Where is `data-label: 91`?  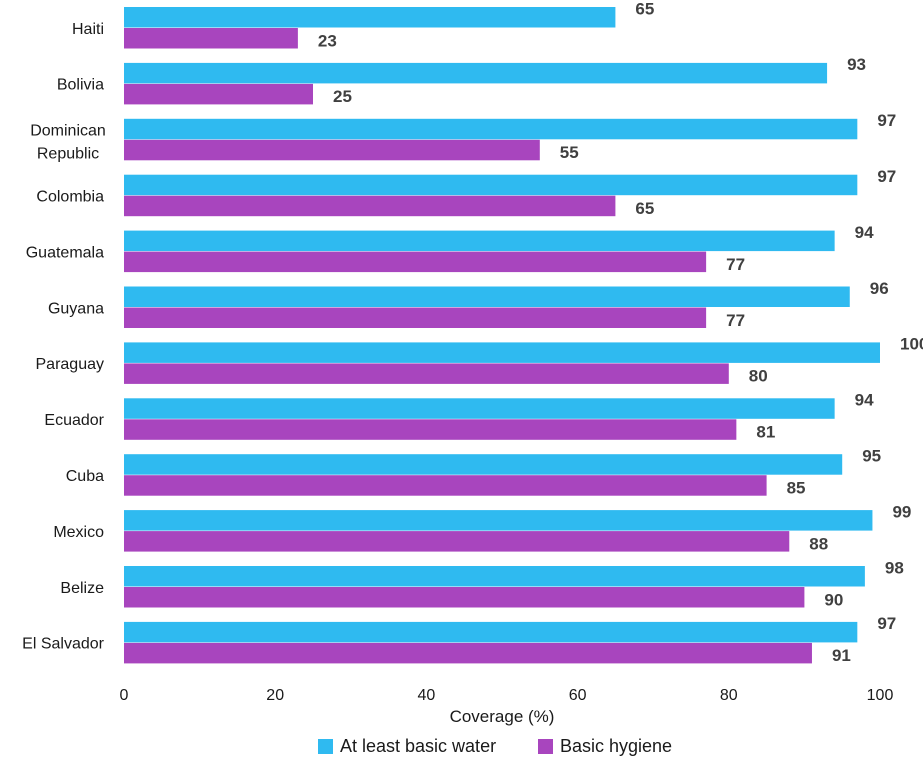 data-label: 91 is located at coordinates (841, 655).